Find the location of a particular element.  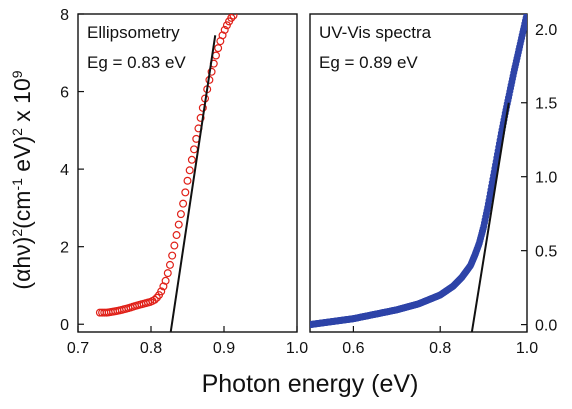

right-fit-line is located at coordinates (490, 217).